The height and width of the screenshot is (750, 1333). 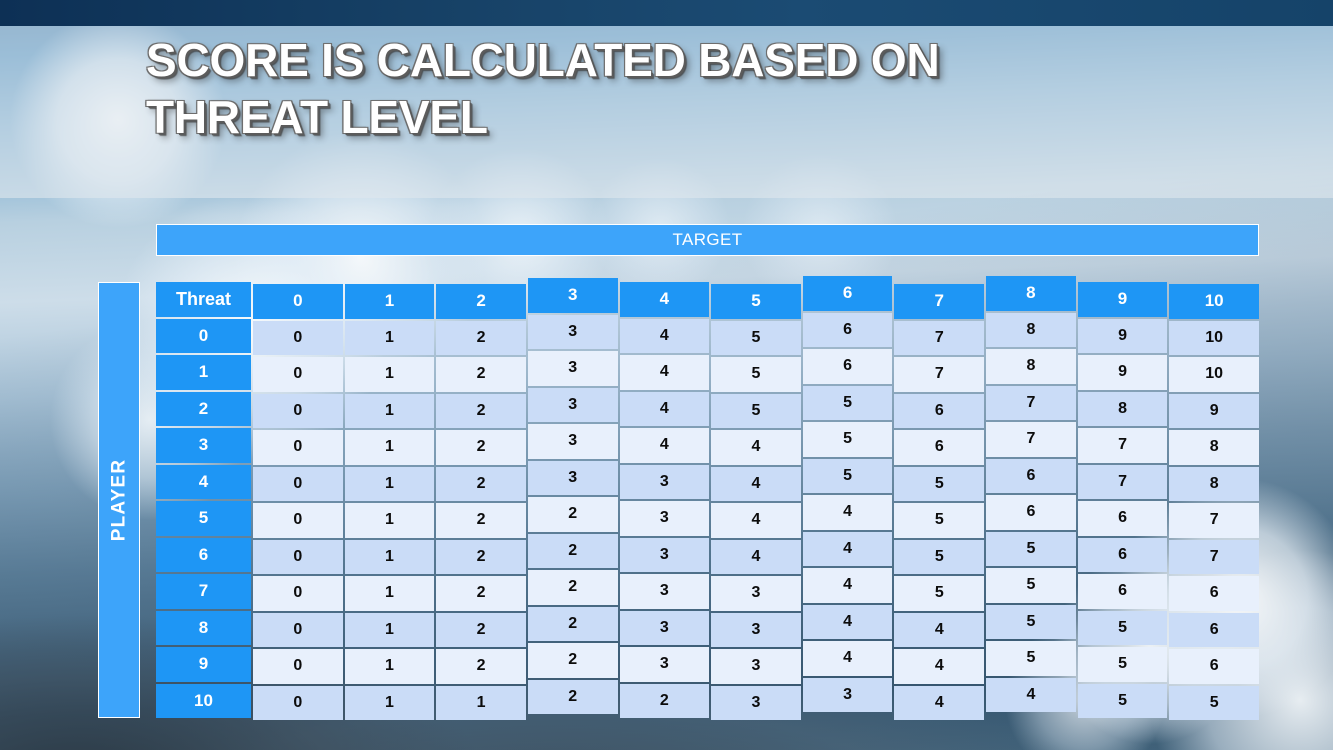 I want to click on column-header-7: 7, so click(x=939, y=301).